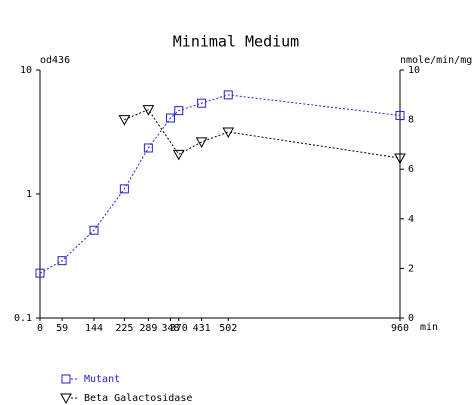 The height and width of the screenshot is (405, 472). I want to click on chart-title: Minimal Medium, so click(236, 42).